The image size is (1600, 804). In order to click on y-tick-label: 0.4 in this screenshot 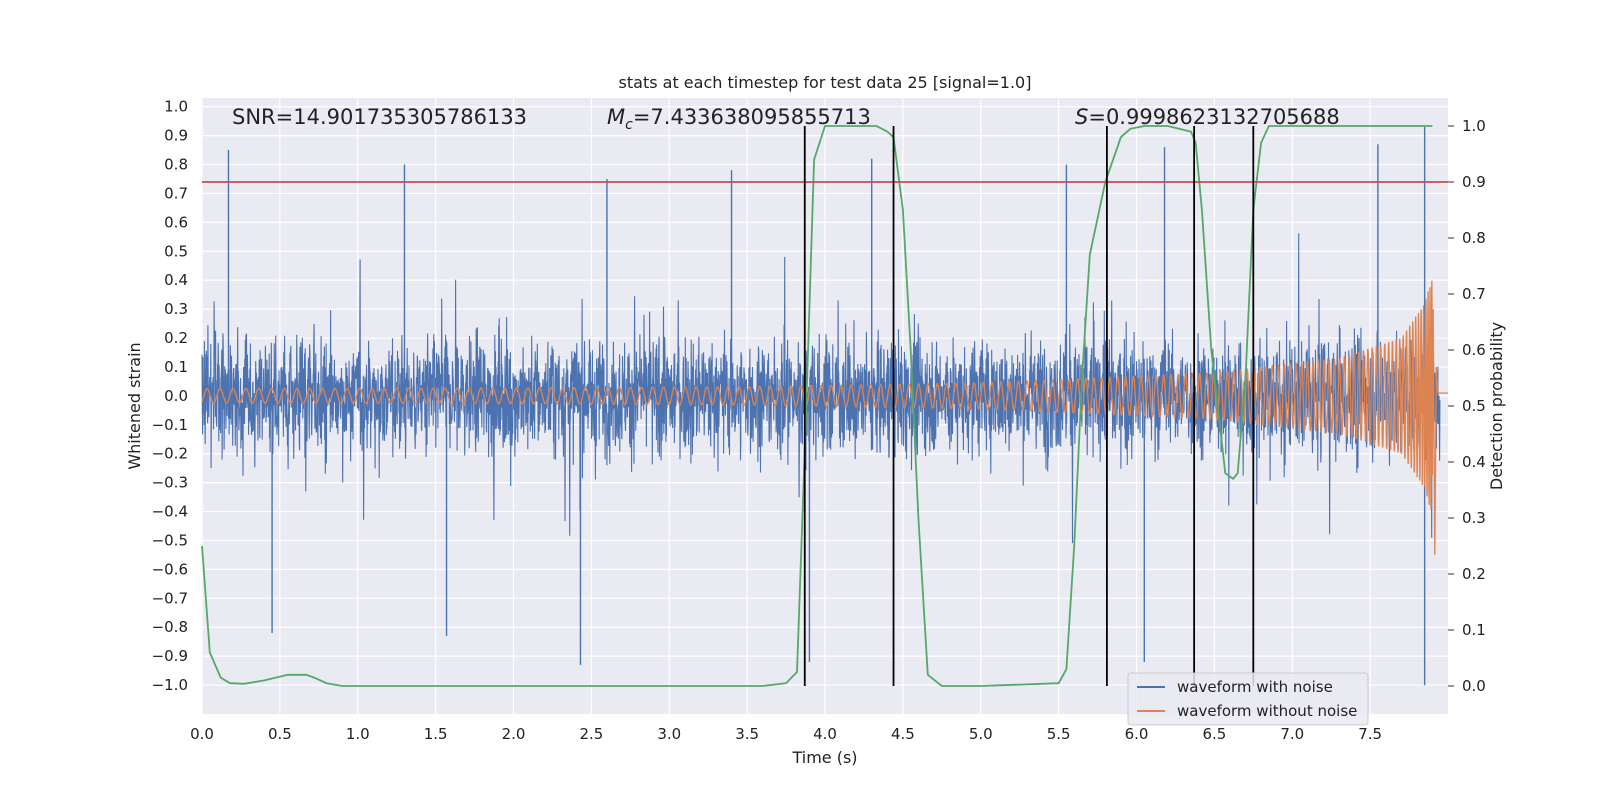, I will do `click(176, 280)`.